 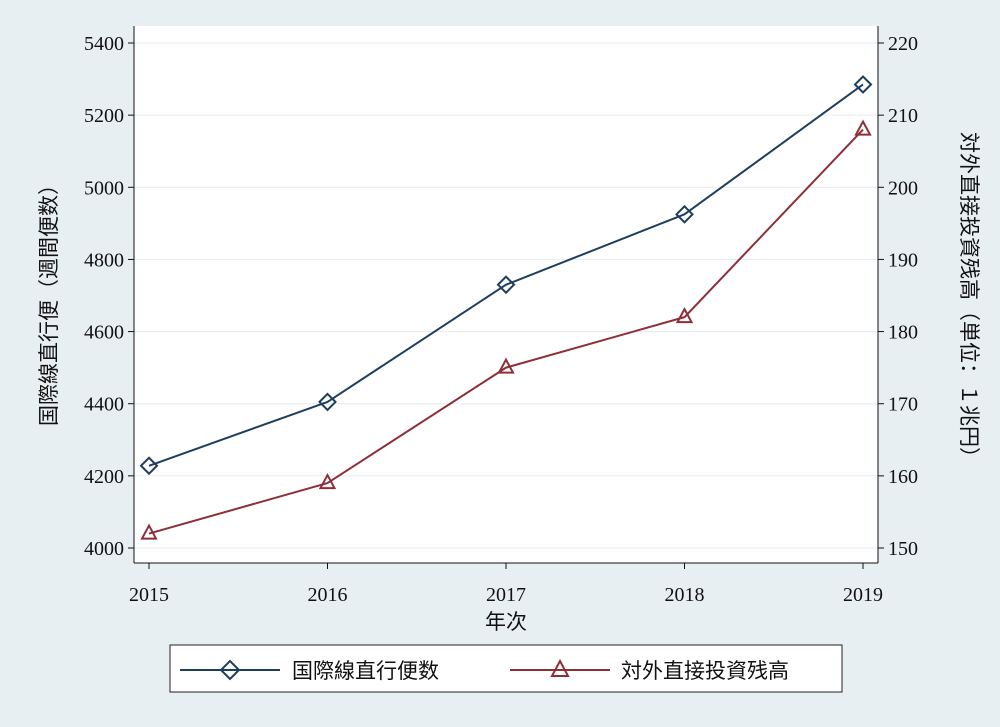 I want to click on right-y-tick-label: 180, so click(x=903, y=333).